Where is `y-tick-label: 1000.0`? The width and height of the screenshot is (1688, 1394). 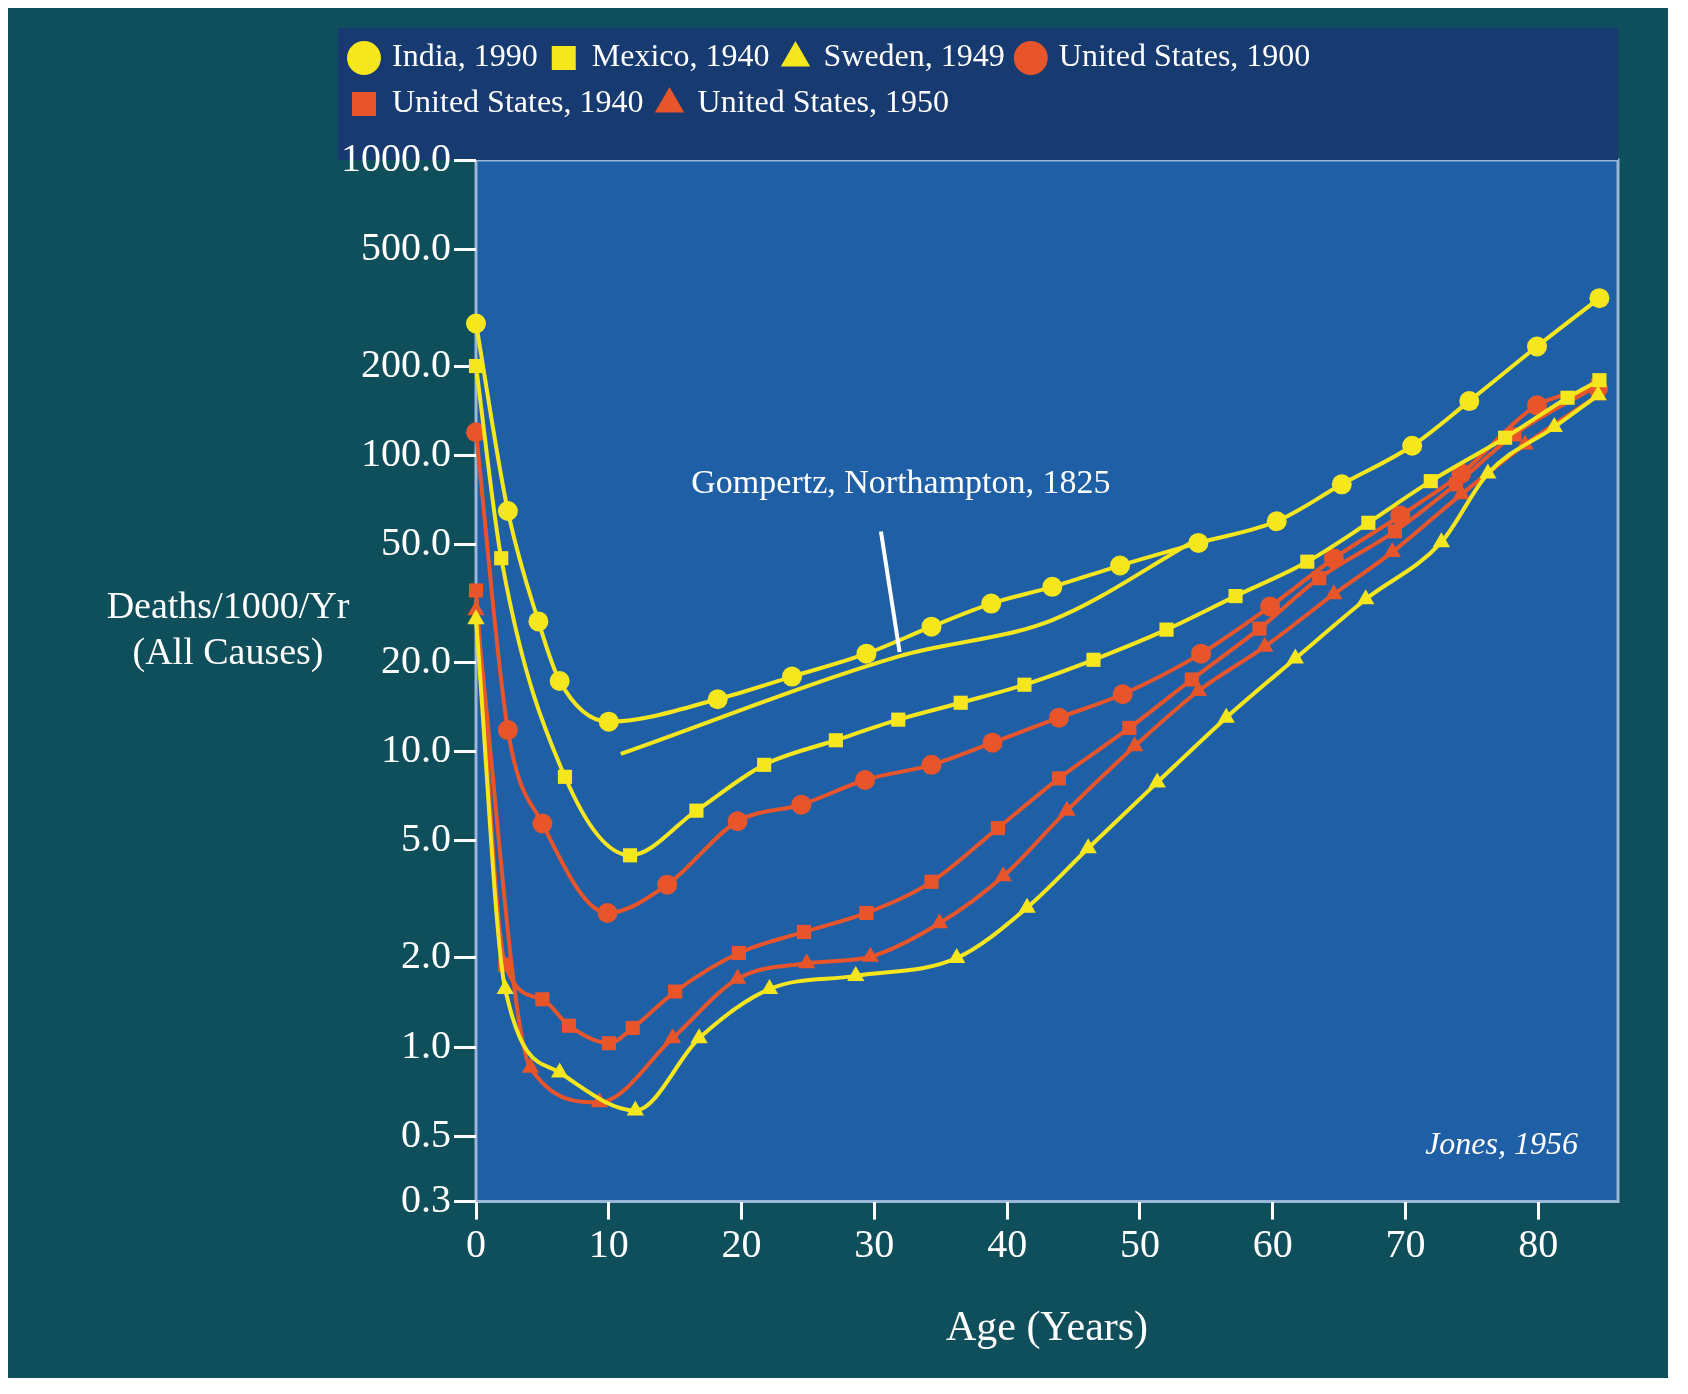 y-tick-label: 1000.0 is located at coordinates (396, 157).